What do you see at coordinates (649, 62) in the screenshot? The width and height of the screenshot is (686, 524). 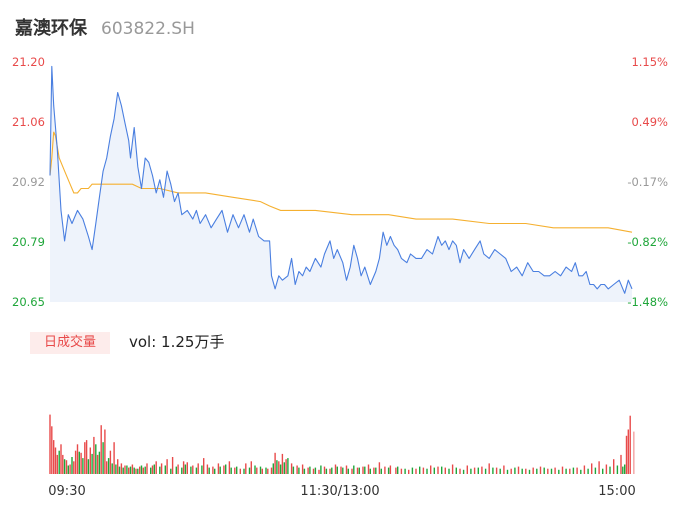 I see `percent-tick-label: 1.15%` at bounding box center [649, 62].